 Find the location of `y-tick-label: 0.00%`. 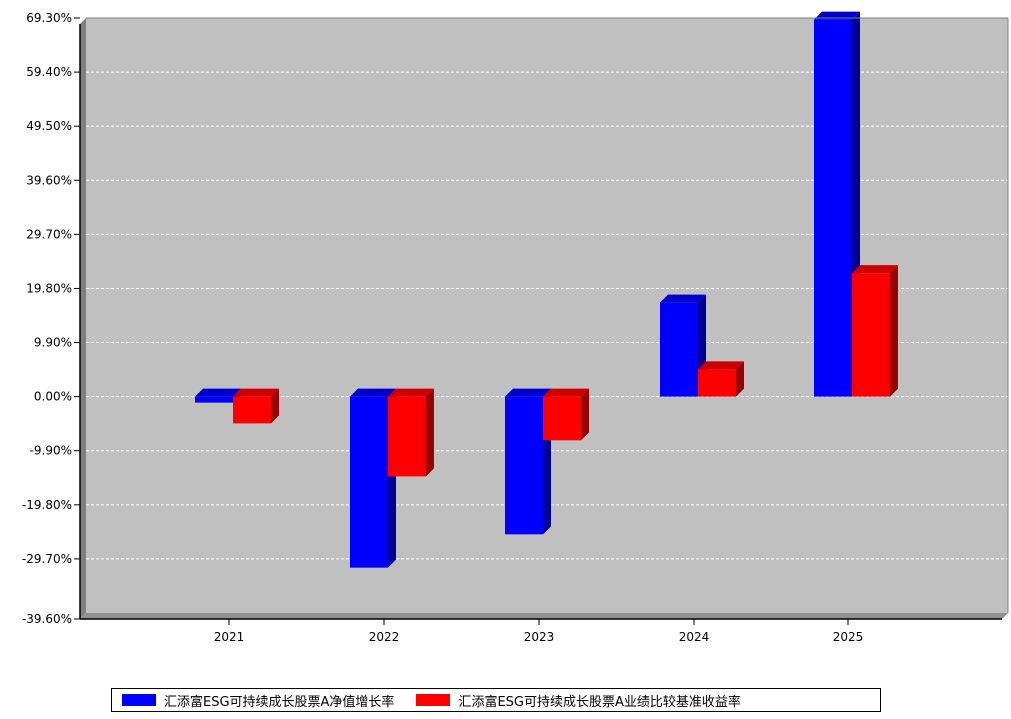

y-tick-label: 0.00% is located at coordinates (53, 397).